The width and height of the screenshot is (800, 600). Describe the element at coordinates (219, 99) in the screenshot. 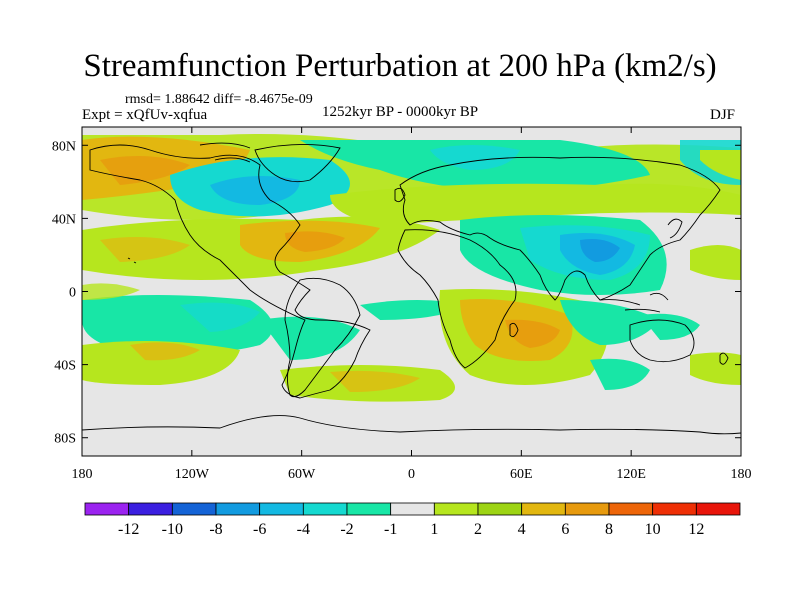

I see `stats-line: rmsd= 1.88642 diff= -8.4675e-09` at that location.